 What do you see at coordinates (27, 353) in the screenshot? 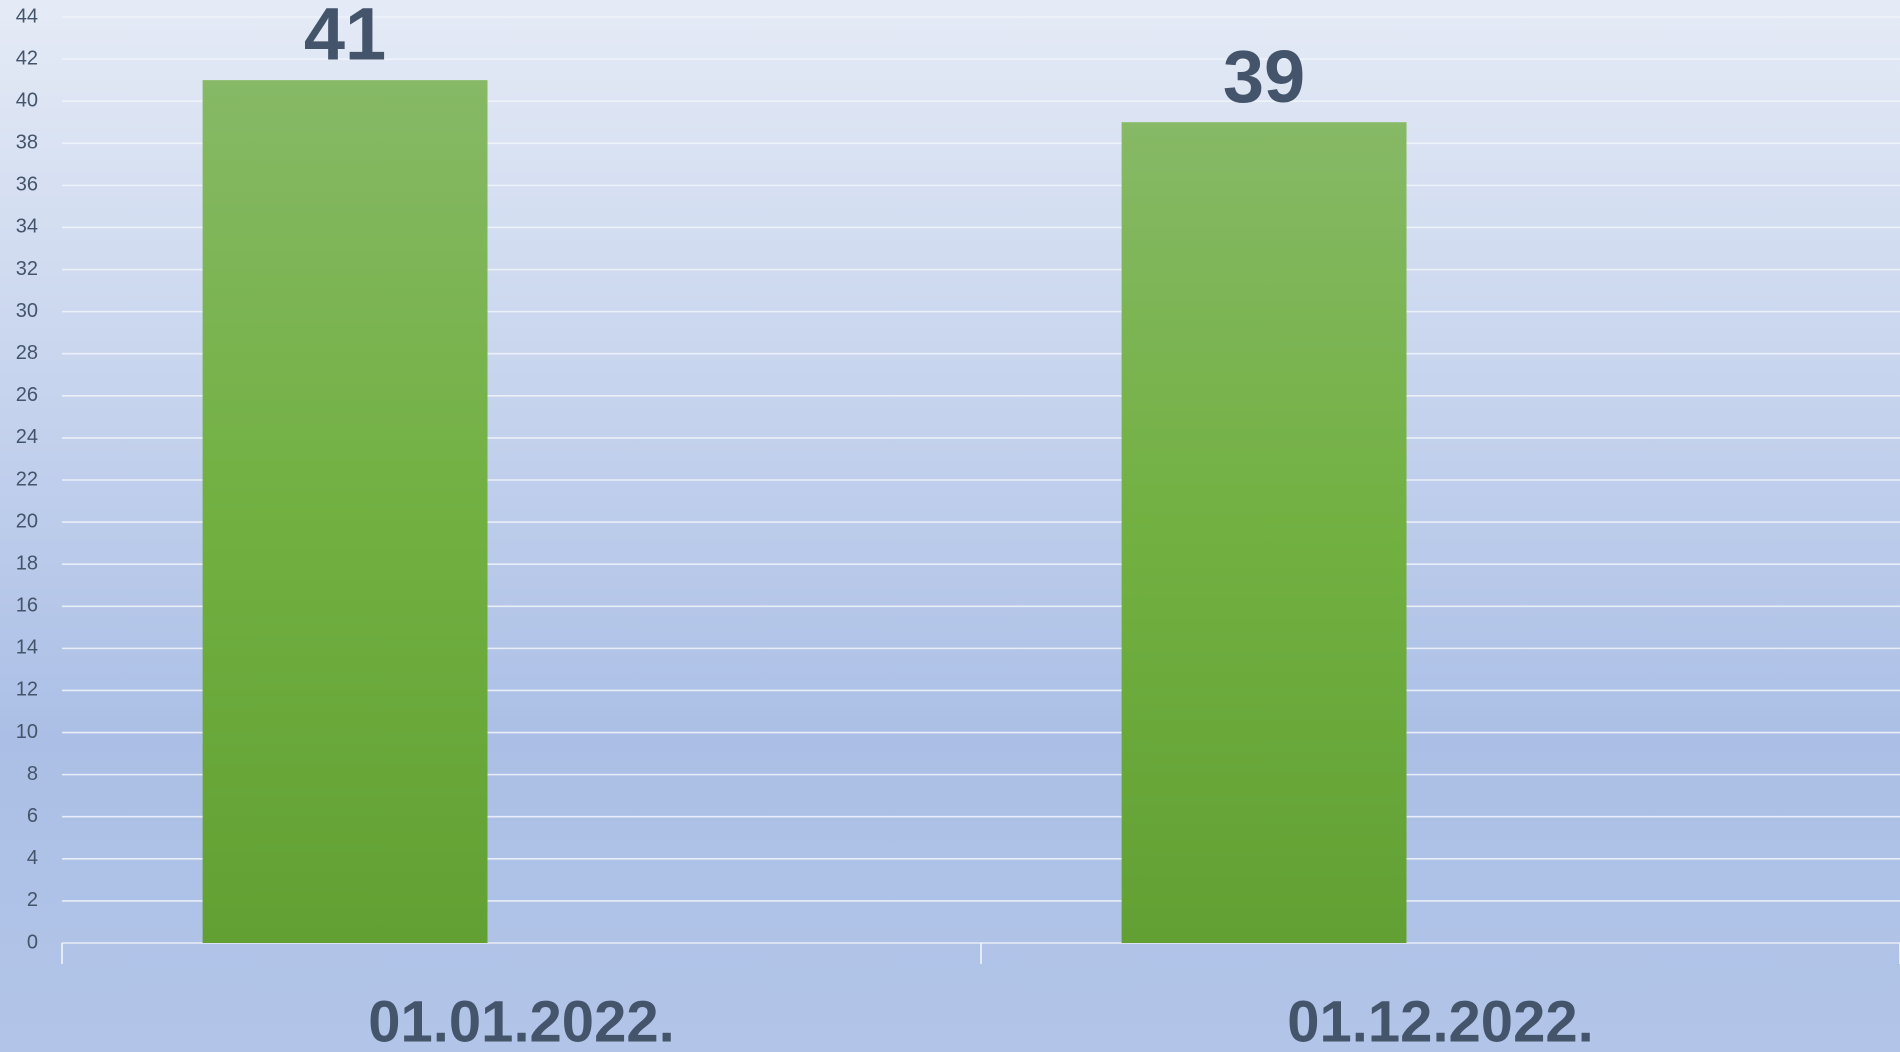
I see `y-tick-label: 28` at bounding box center [27, 353].